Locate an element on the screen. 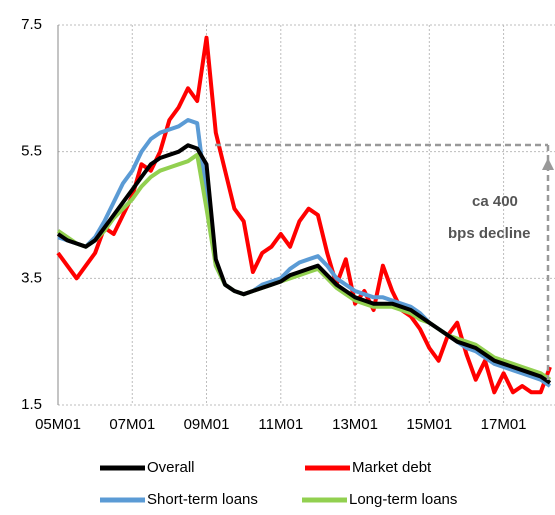 This screenshot has height=515, width=555. x-tick-label: 13M01 is located at coordinates (355, 424).